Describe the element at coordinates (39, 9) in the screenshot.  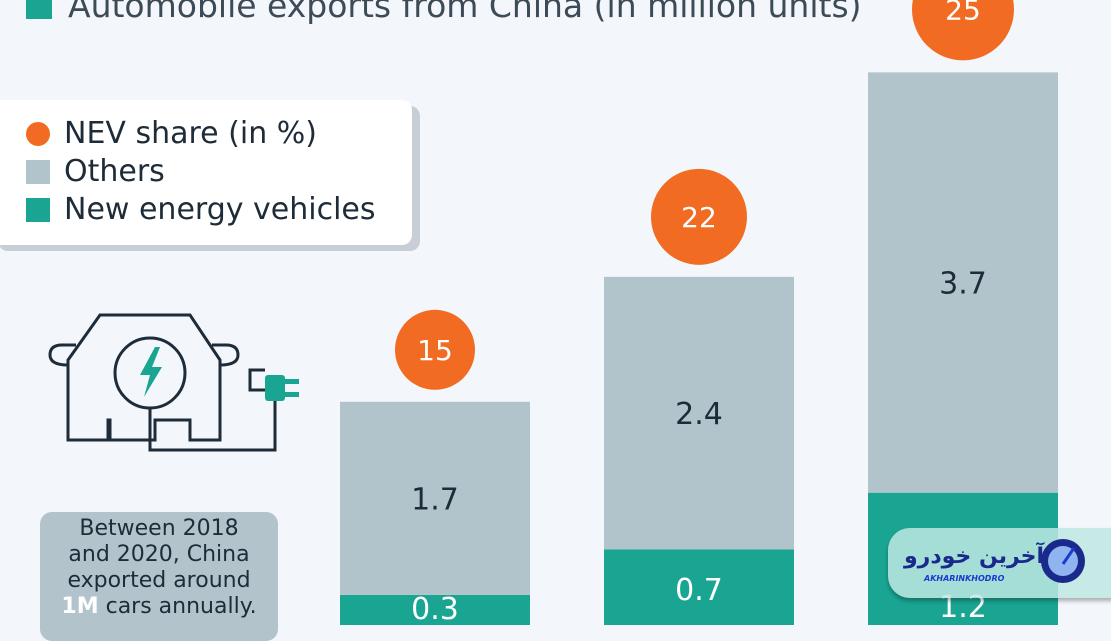
I see `title-marker` at that location.